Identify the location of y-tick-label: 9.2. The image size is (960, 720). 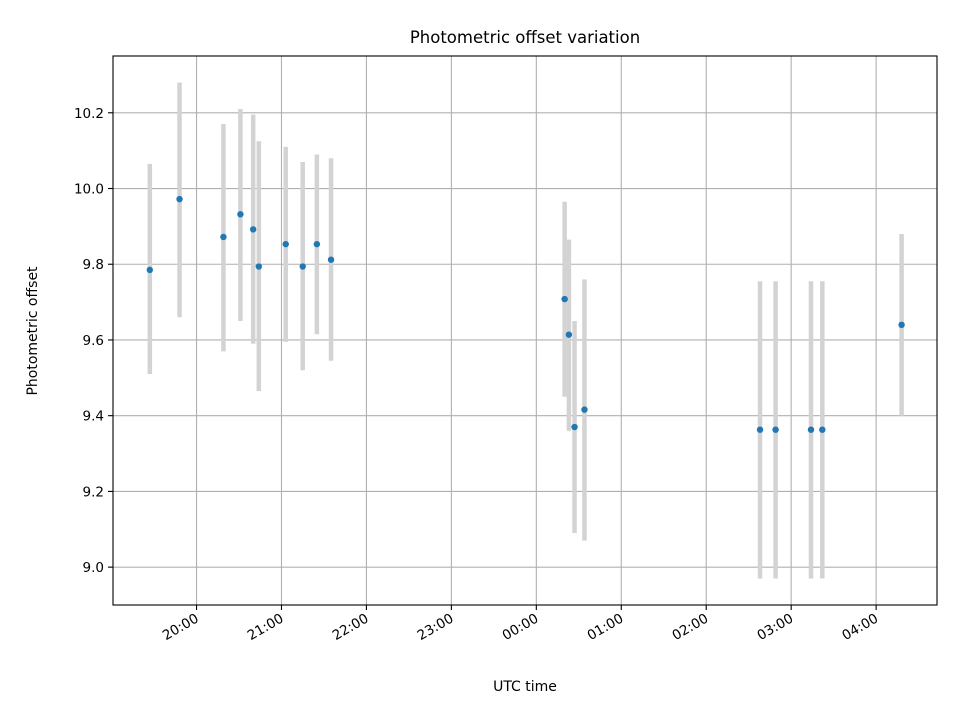
(93, 492).